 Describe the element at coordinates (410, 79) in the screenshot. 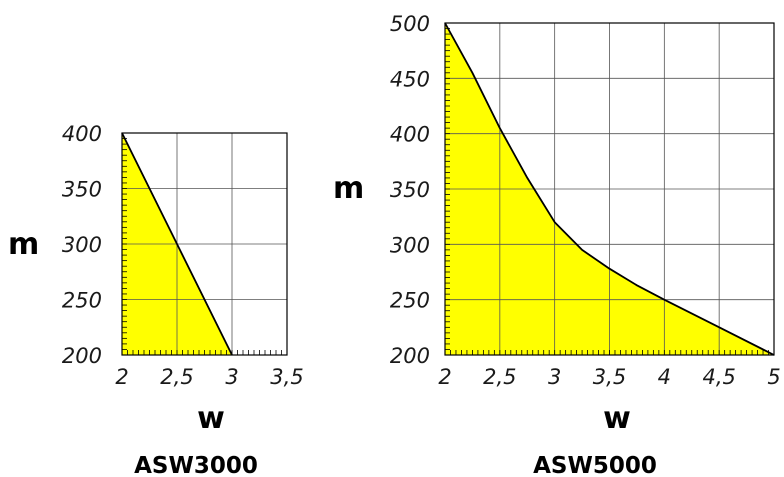

I see `y-tick-label: 450` at that location.